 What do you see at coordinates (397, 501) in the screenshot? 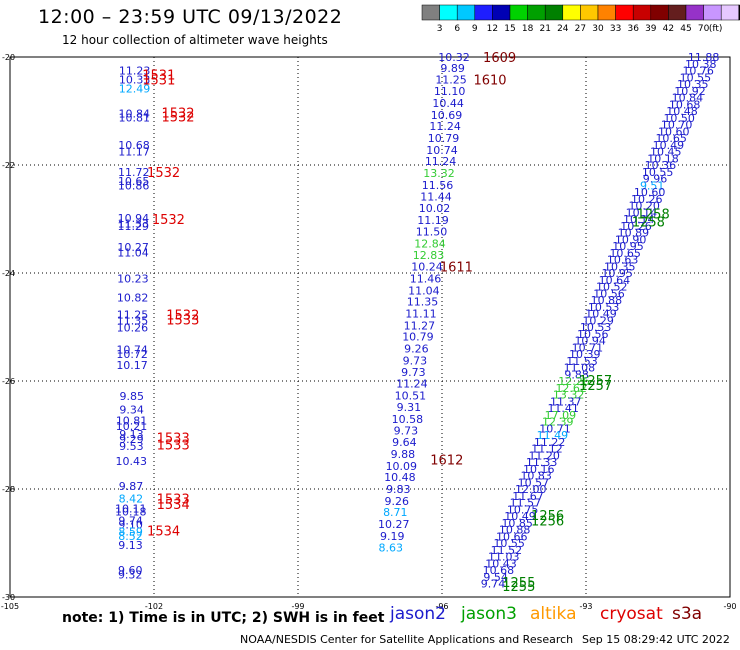
I see `swh-value-label: 9.26` at bounding box center [397, 501].